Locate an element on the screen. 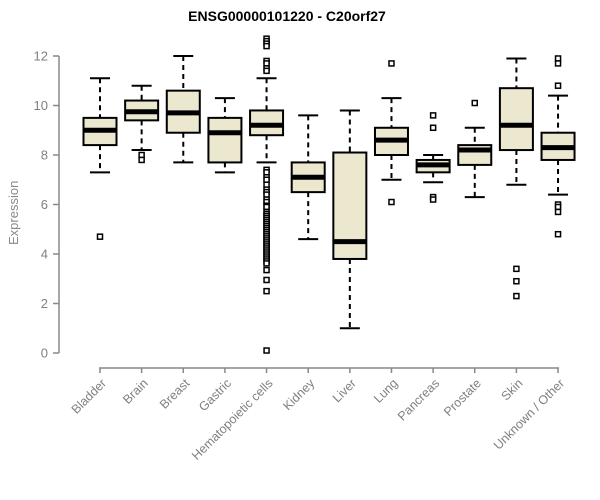  boxplot-prostate is located at coordinates (475, 149).